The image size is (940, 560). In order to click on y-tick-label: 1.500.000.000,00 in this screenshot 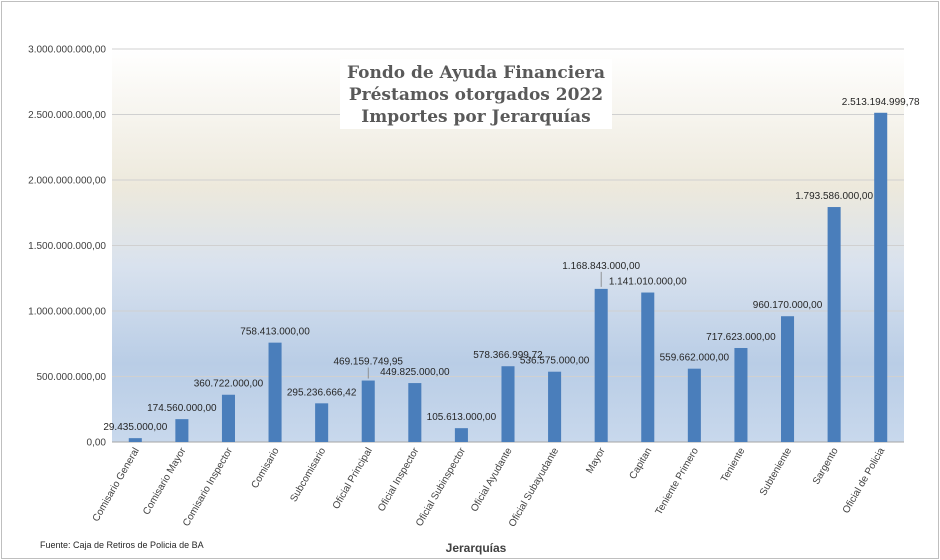, I will do `click(67, 246)`.